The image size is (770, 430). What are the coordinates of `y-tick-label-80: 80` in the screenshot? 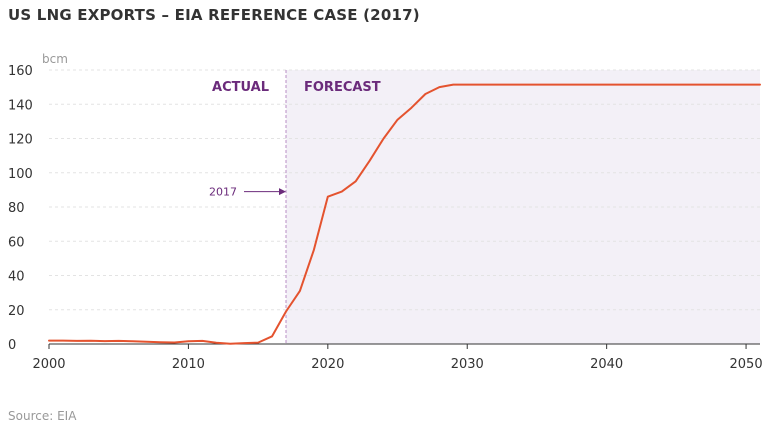 It's located at (16, 208).